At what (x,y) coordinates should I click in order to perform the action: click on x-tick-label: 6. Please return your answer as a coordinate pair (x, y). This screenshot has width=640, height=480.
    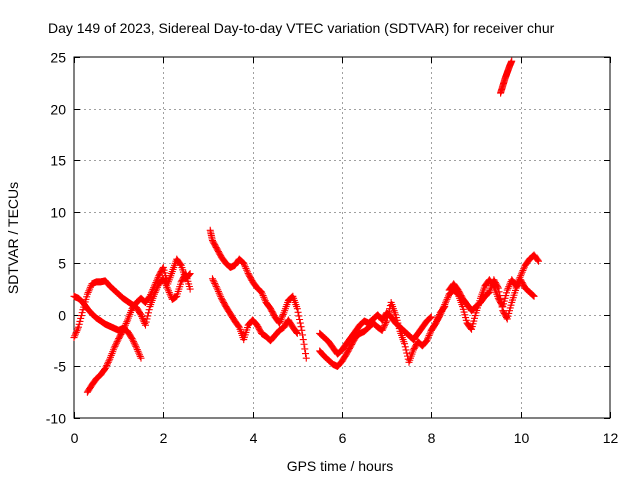
    Looking at the image, I should click on (343, 438).